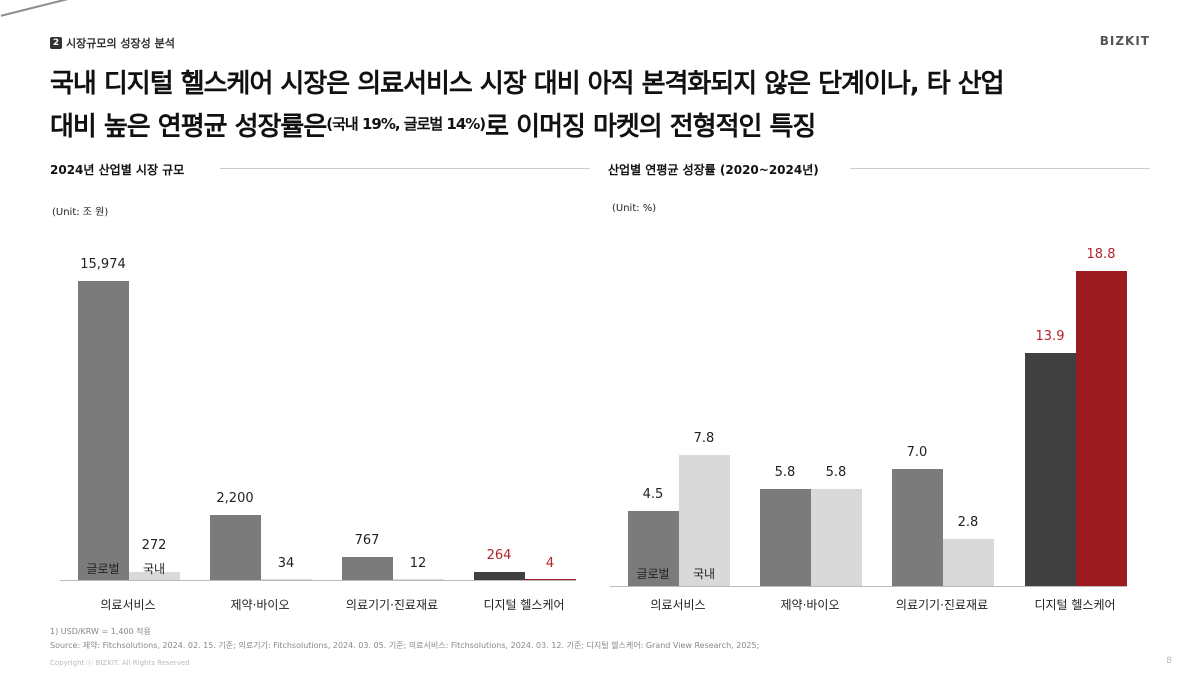 The width and height of the screenshot is (1200, 675). I want to click on title-part: 대비 높은 연평균 성장률은, so click(188, 127).